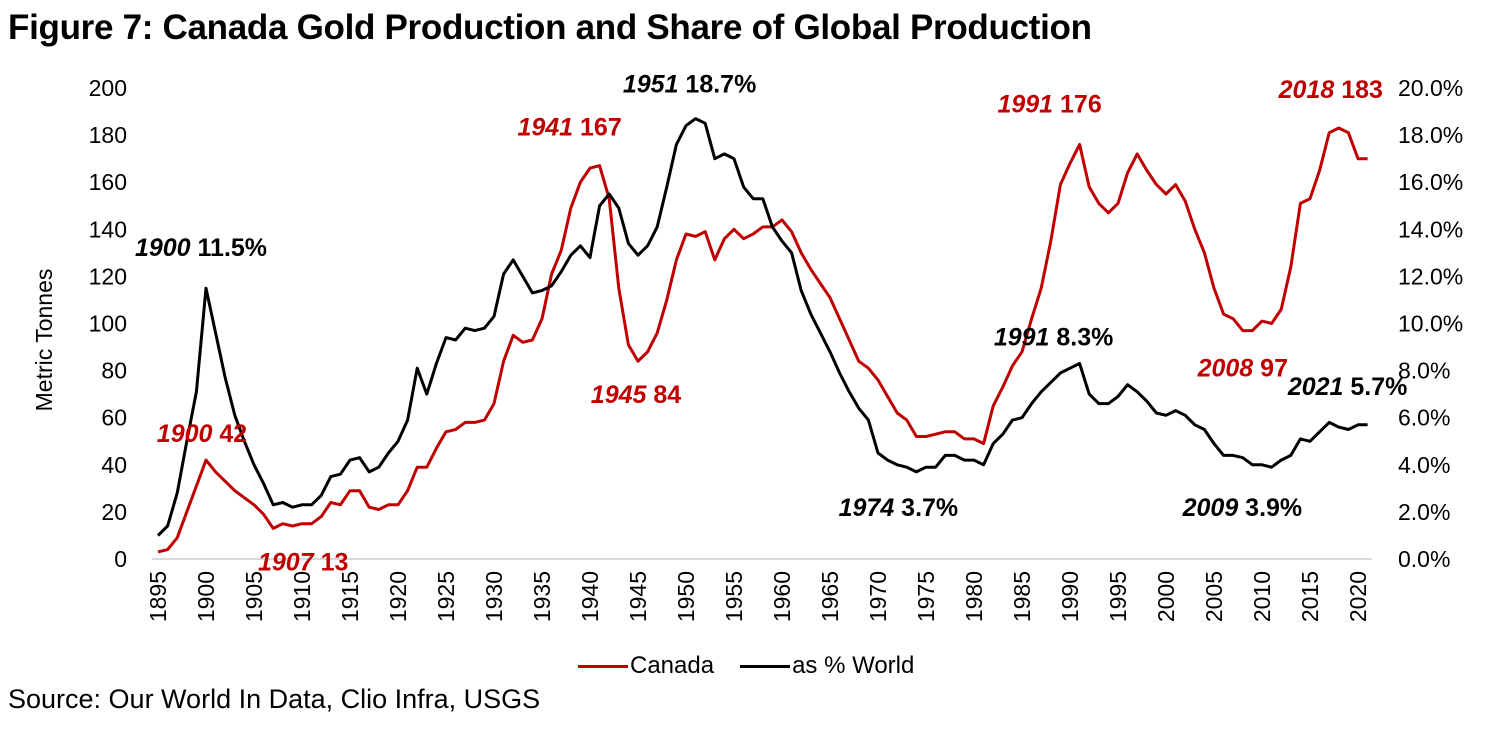 The image size is (1511, 733). I want to click on y-tick-label: 100, so click(108, 324).